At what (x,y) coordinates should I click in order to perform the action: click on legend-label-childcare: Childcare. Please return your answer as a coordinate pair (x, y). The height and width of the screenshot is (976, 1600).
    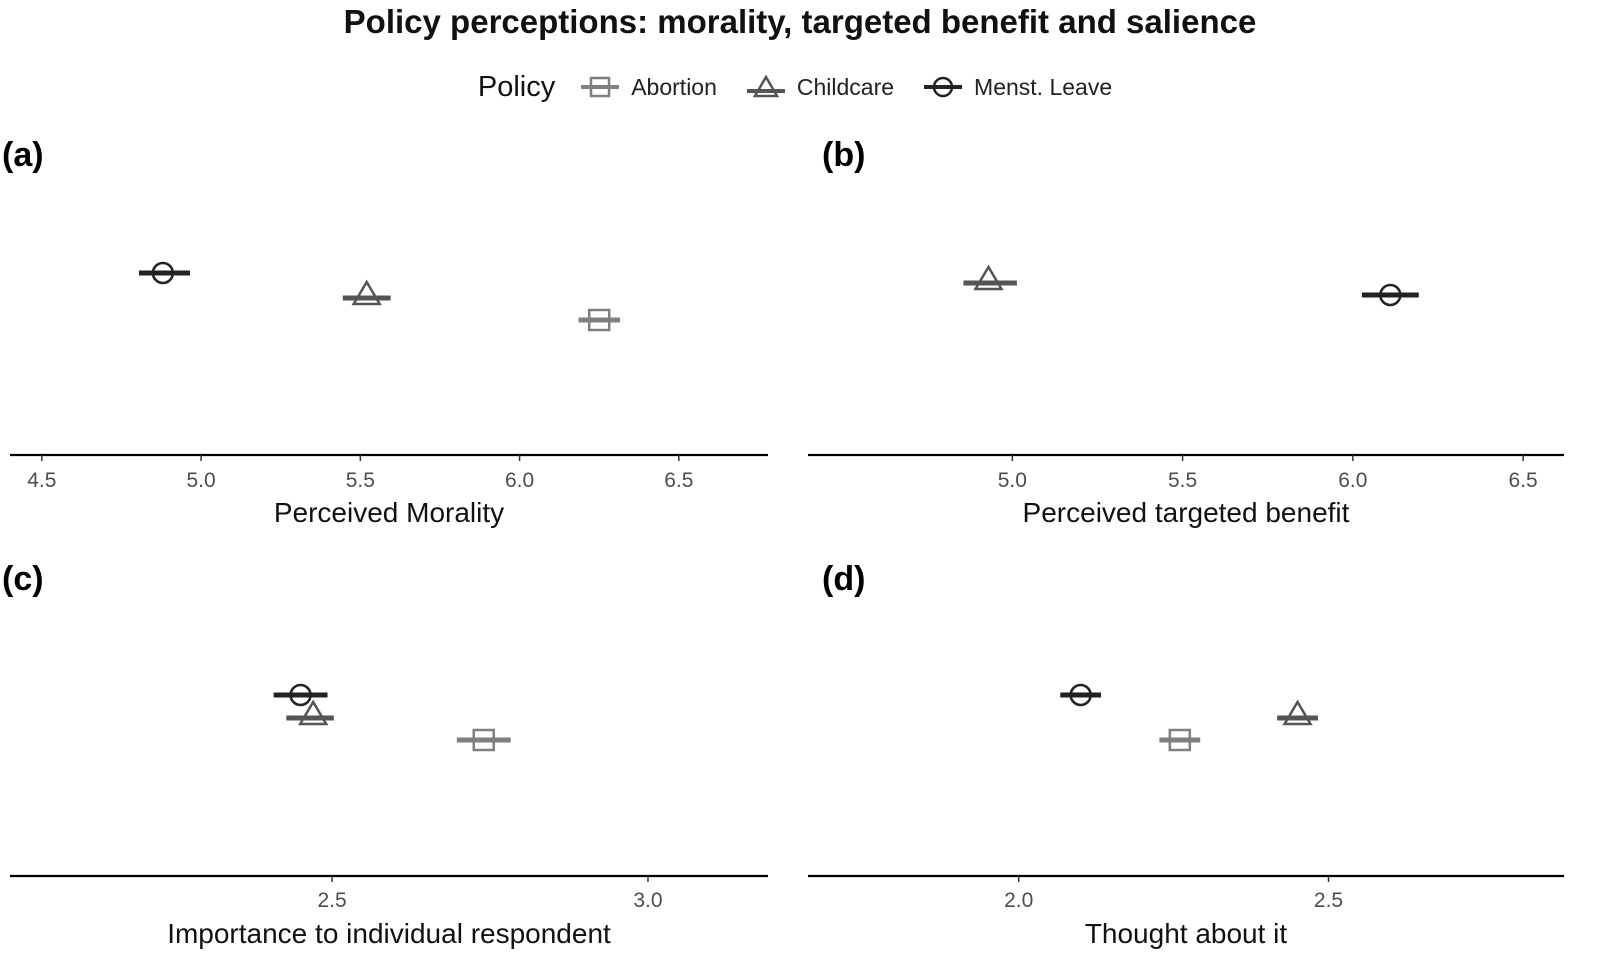
    Looking at the image, I should click on (845, 86).